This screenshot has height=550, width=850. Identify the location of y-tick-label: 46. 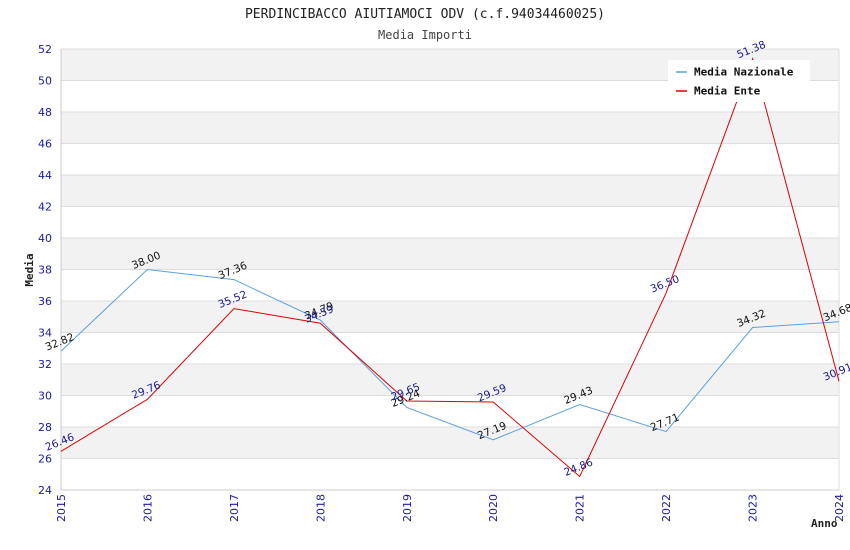
(45, 144).